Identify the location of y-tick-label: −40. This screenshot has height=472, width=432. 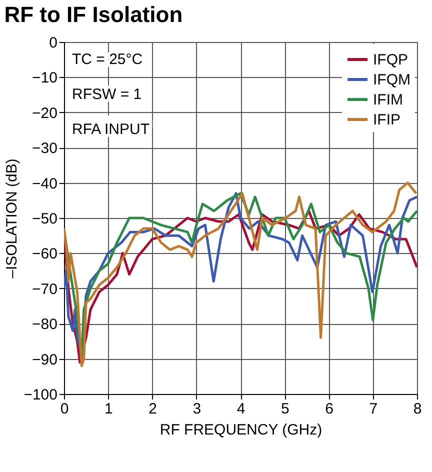
(45, 183).